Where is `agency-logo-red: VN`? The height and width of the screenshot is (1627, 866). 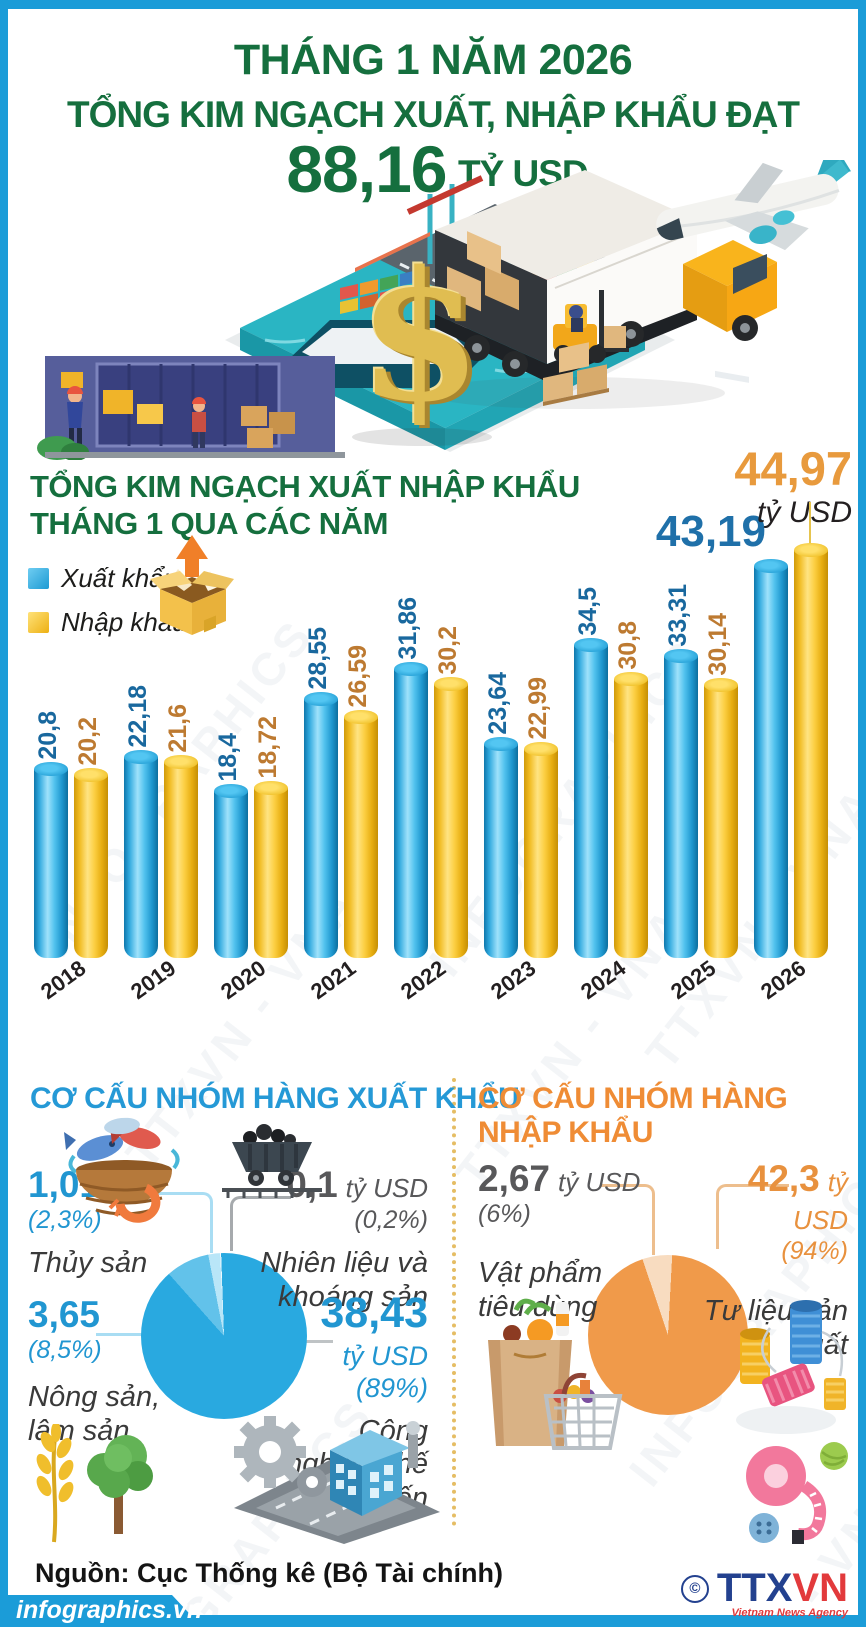 agency-logo-red: VN is located at coordinates (820, 1588).